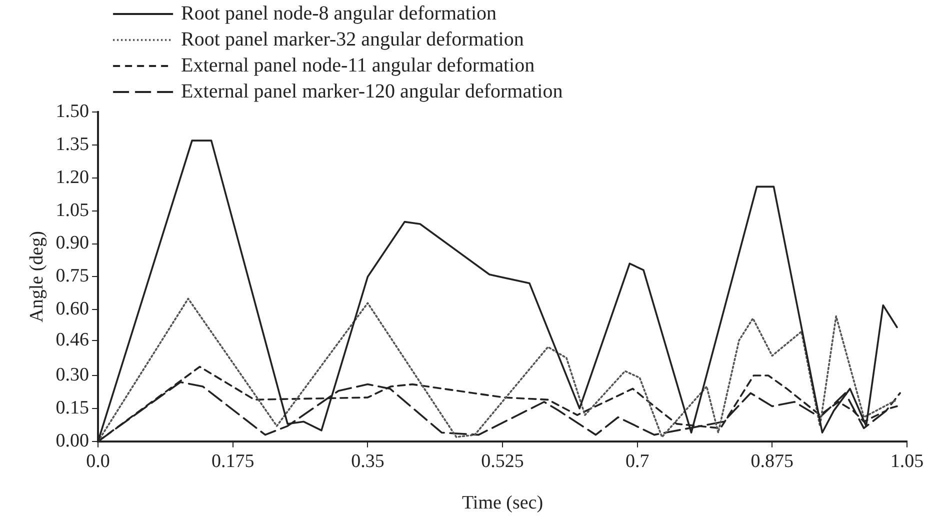 This screenshot has height=525, width=927. What do you see at coordinates (233, 461) in the screenshot?
I see `x-tick-label: 0.175` at bounding box center [233, 461].